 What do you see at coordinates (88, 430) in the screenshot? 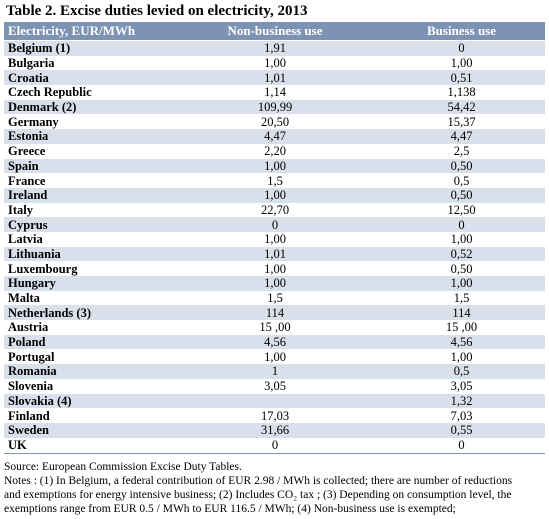
I see `country-cell: Sweden` at bounding box center [88, 430].